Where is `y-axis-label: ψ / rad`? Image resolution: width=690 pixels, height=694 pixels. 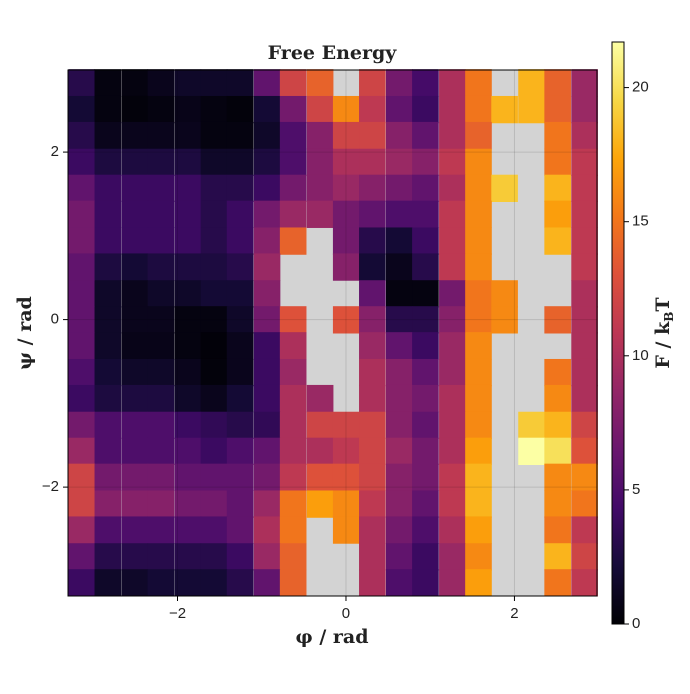
y-axis-label: ψ / rad is located at coordinates (25, 333).